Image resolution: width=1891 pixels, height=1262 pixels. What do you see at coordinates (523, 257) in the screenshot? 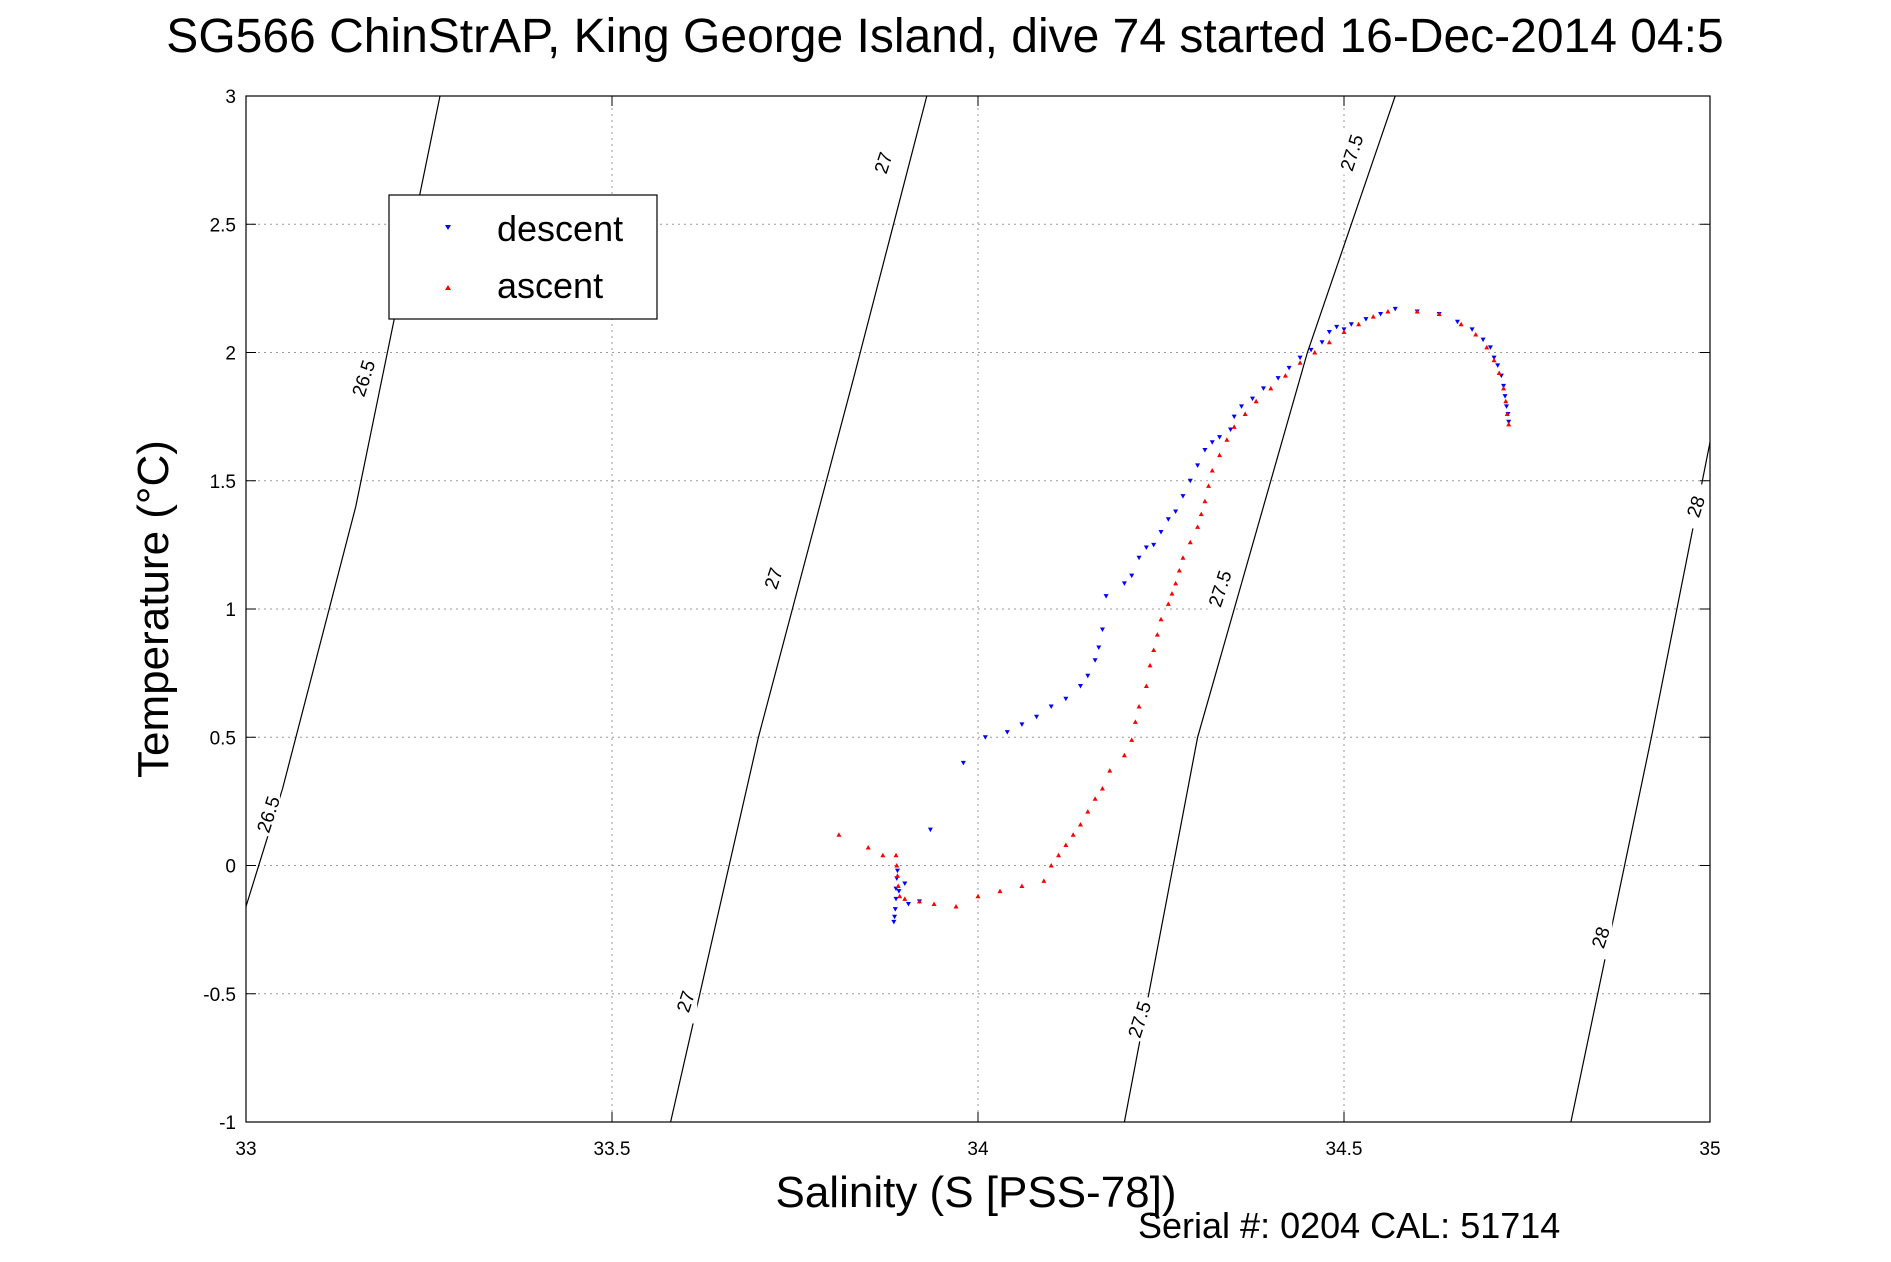
I see `legend-box` at bounding box center [523, 257].